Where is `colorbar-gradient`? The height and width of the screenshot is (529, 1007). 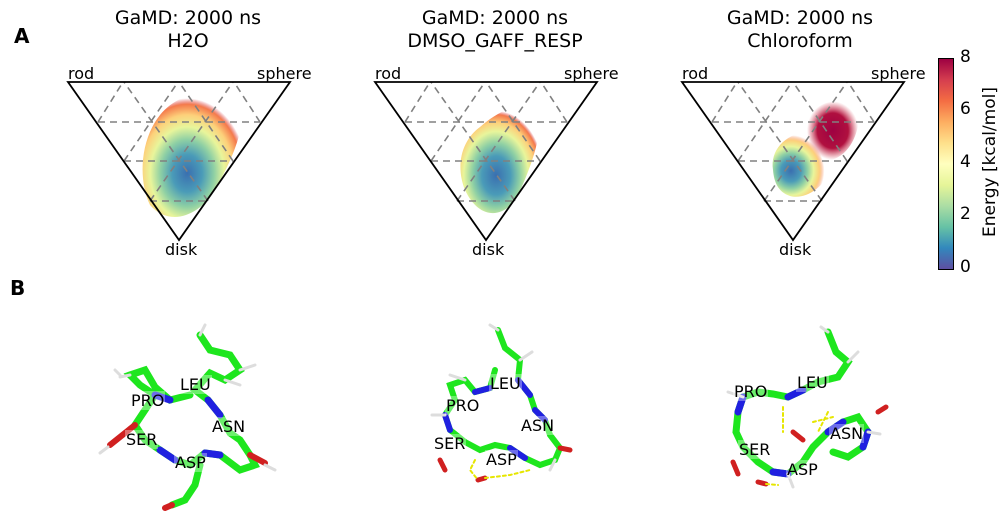
colorbar-gradient is located at coordinates (946, 164).